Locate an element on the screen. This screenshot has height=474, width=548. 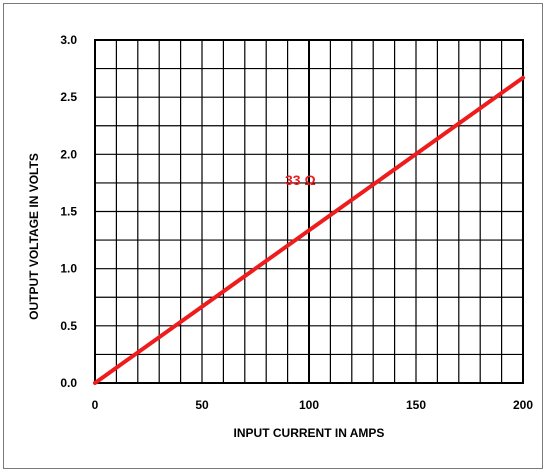
y-tick-label: 0.5 is located at coordinates (68, 326).